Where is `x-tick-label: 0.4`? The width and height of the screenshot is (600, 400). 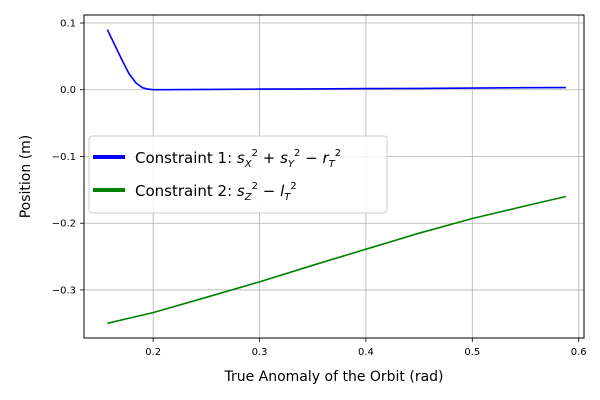 x-tick-label: 0.4 is located at coordinates (366, 352).